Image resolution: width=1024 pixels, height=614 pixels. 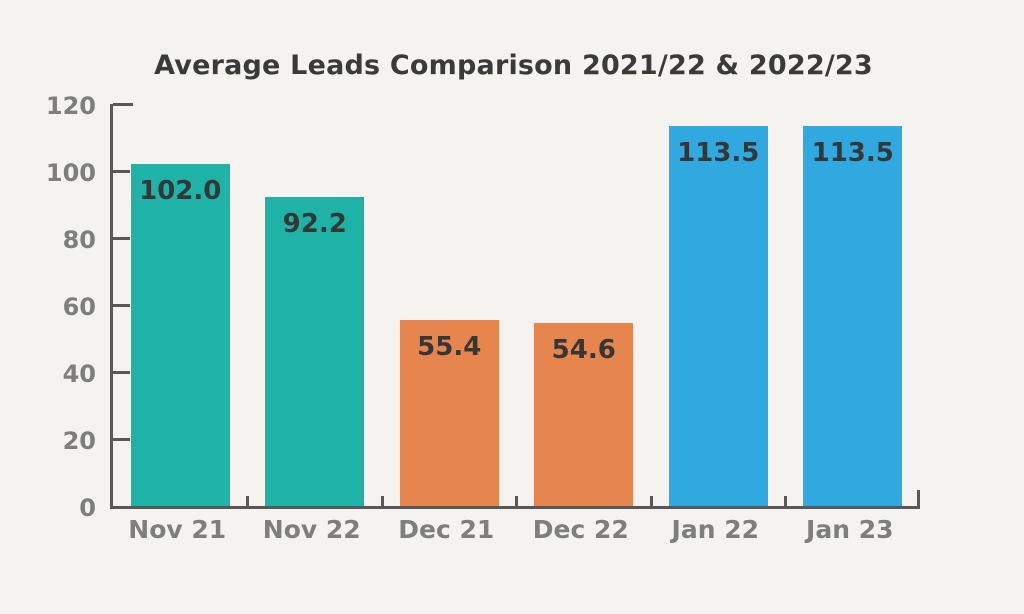 What do you see at coordinates (715, 529) in the screenshot?
I see `x-tick-label: Jan 22` at bounding box center [715, 529].